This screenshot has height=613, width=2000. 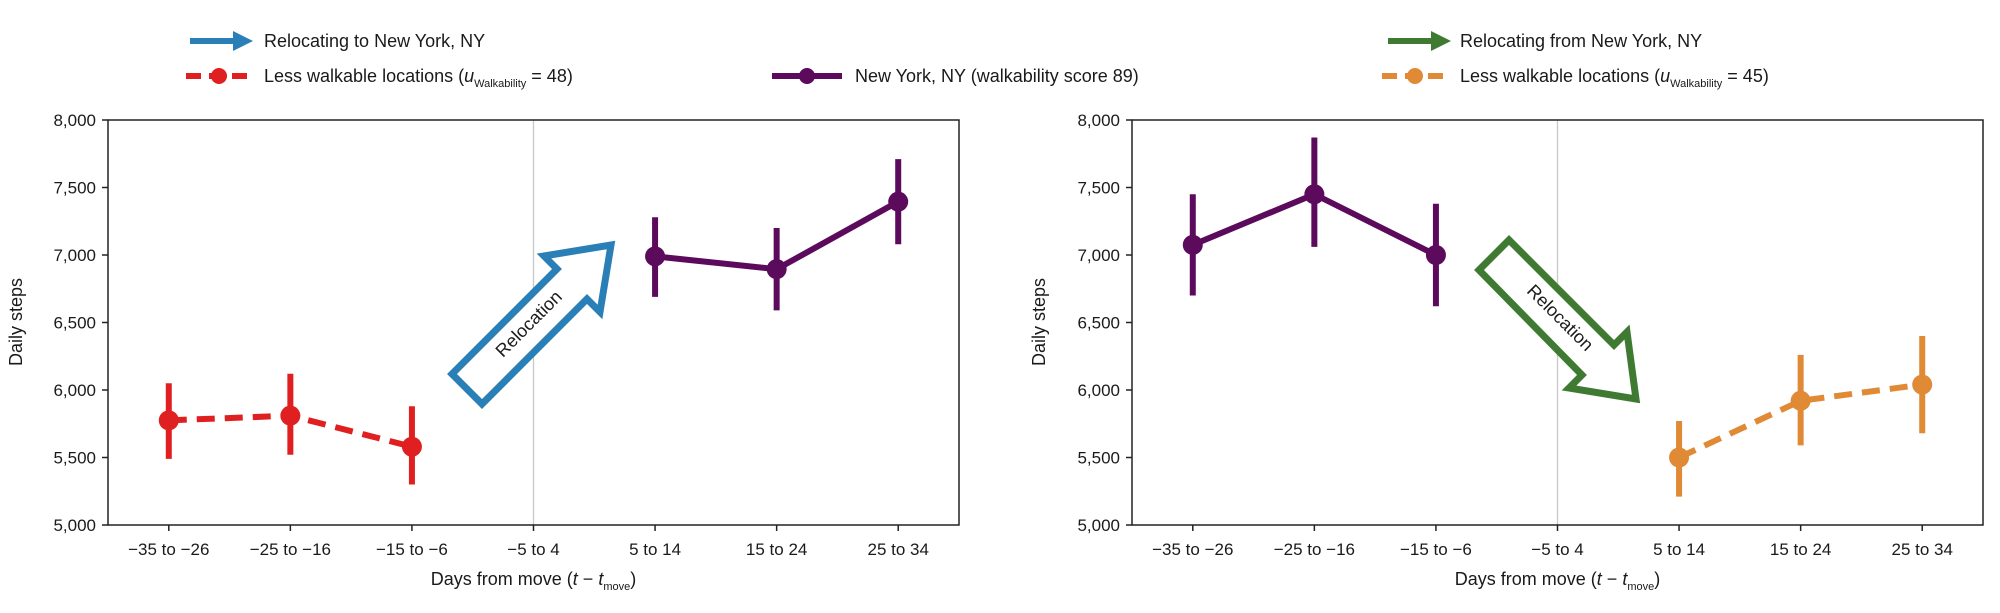 What do you see at coordinates (1415, 76) in the screenshot?
I see `legend-orange-marker-icon` at bounding box center [1415, 76].